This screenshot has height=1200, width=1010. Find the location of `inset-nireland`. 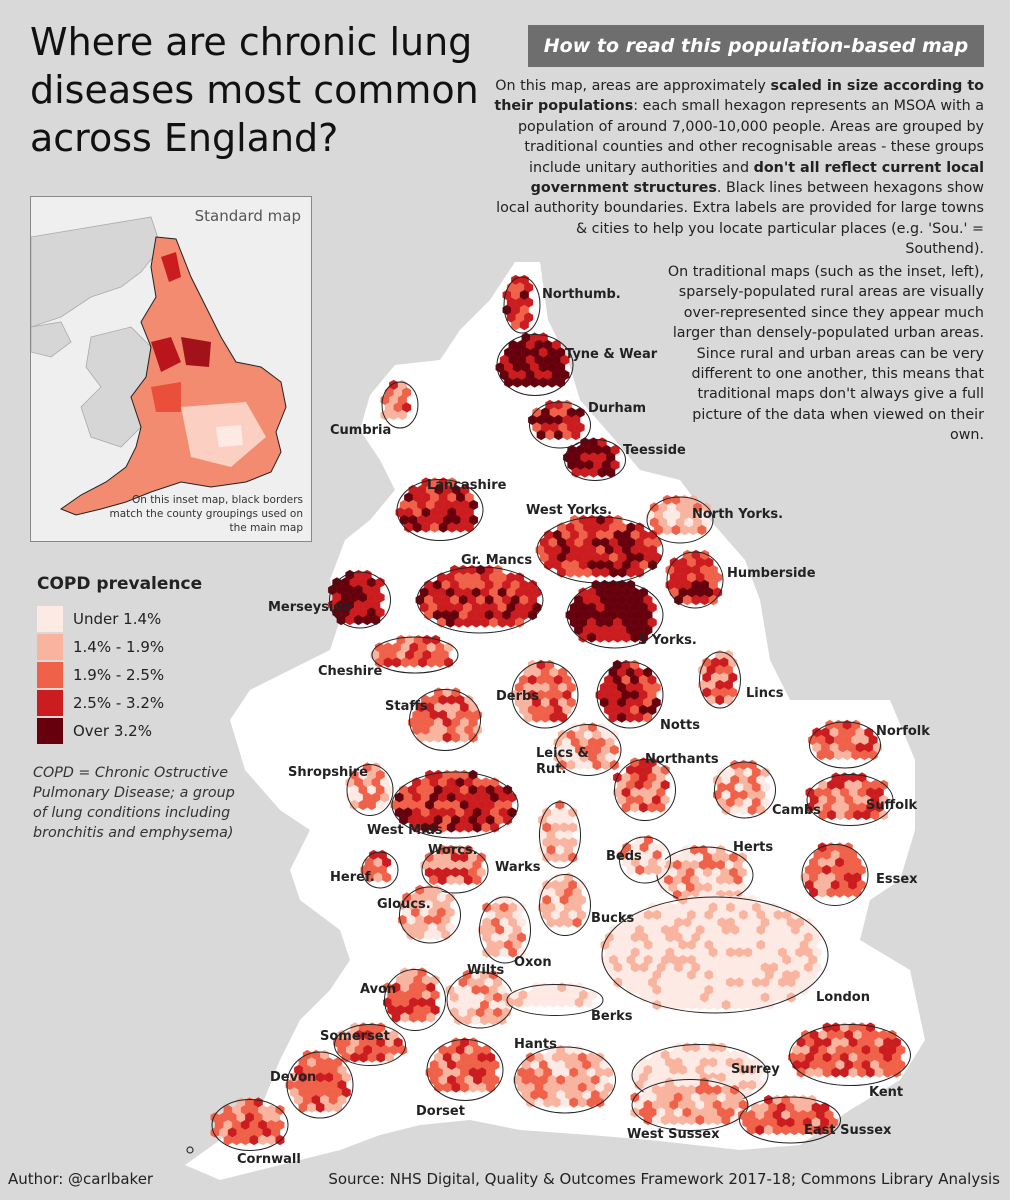

inset-nireland is located at coordinates (51, 339).